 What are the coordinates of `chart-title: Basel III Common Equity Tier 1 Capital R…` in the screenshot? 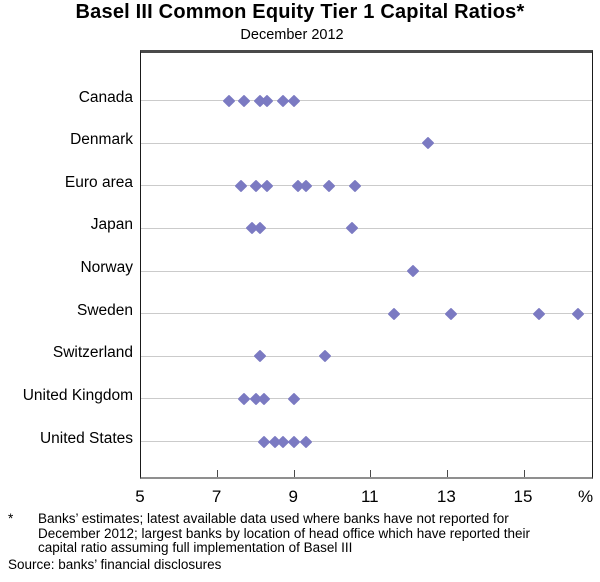 It's located at (300, 12).